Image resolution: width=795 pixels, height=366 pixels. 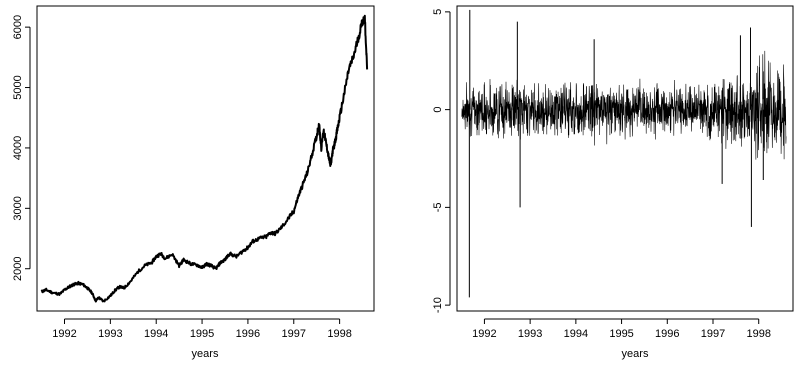 I want to click on price-y-tick-label: 6000, so click(x=18, y=27).